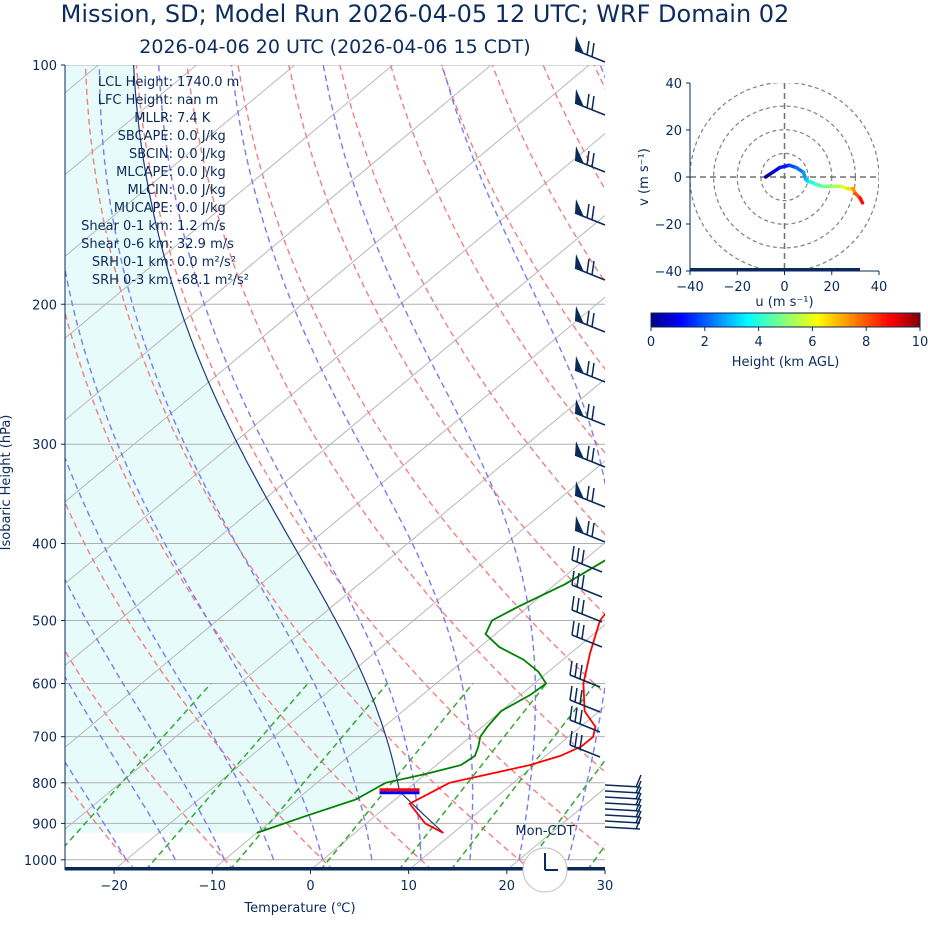 The width and height of the screenshot is (928, 936). Describe the element at coordinates (605, 886) in the screenshot. I see `x-tick-label: 30` at that location.